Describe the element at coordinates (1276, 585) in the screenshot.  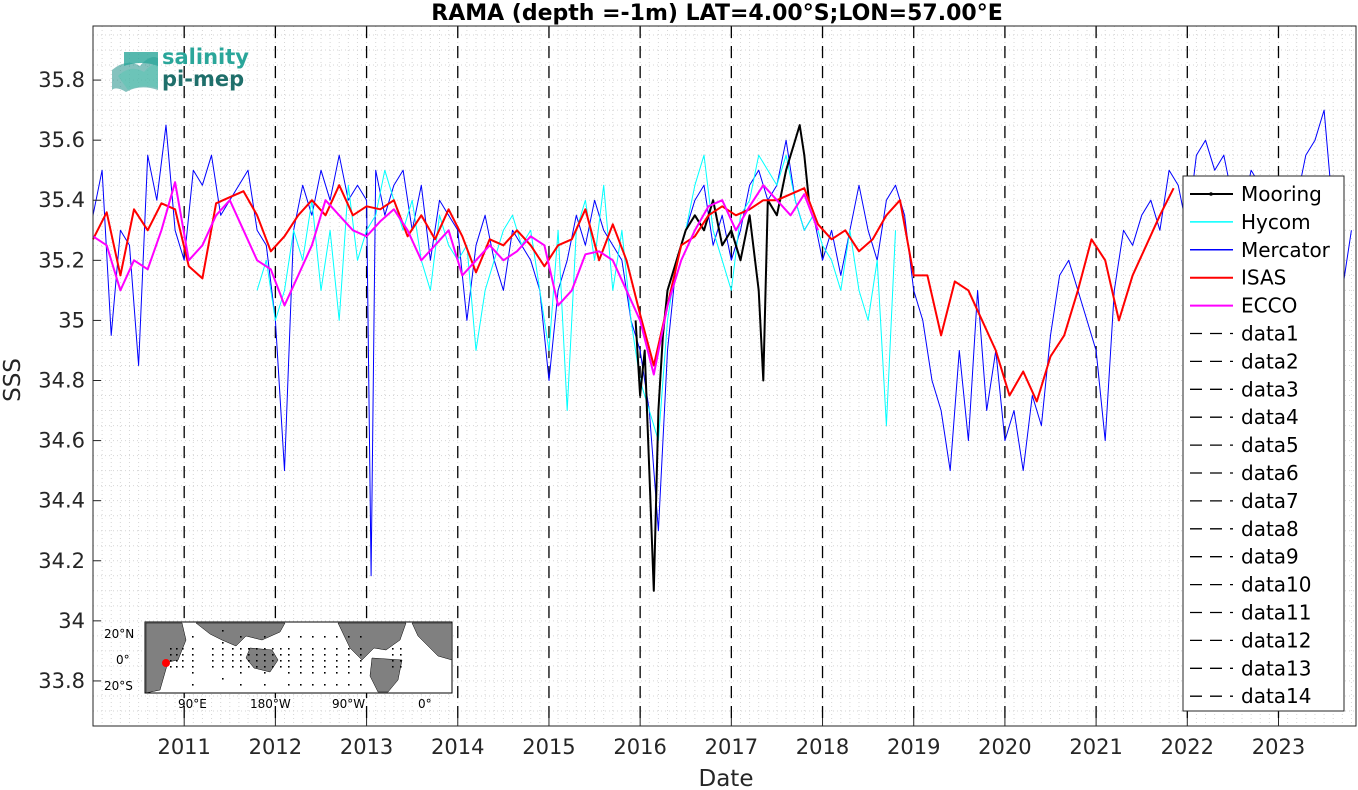
I see `legend-label-data10: data10` at that location.